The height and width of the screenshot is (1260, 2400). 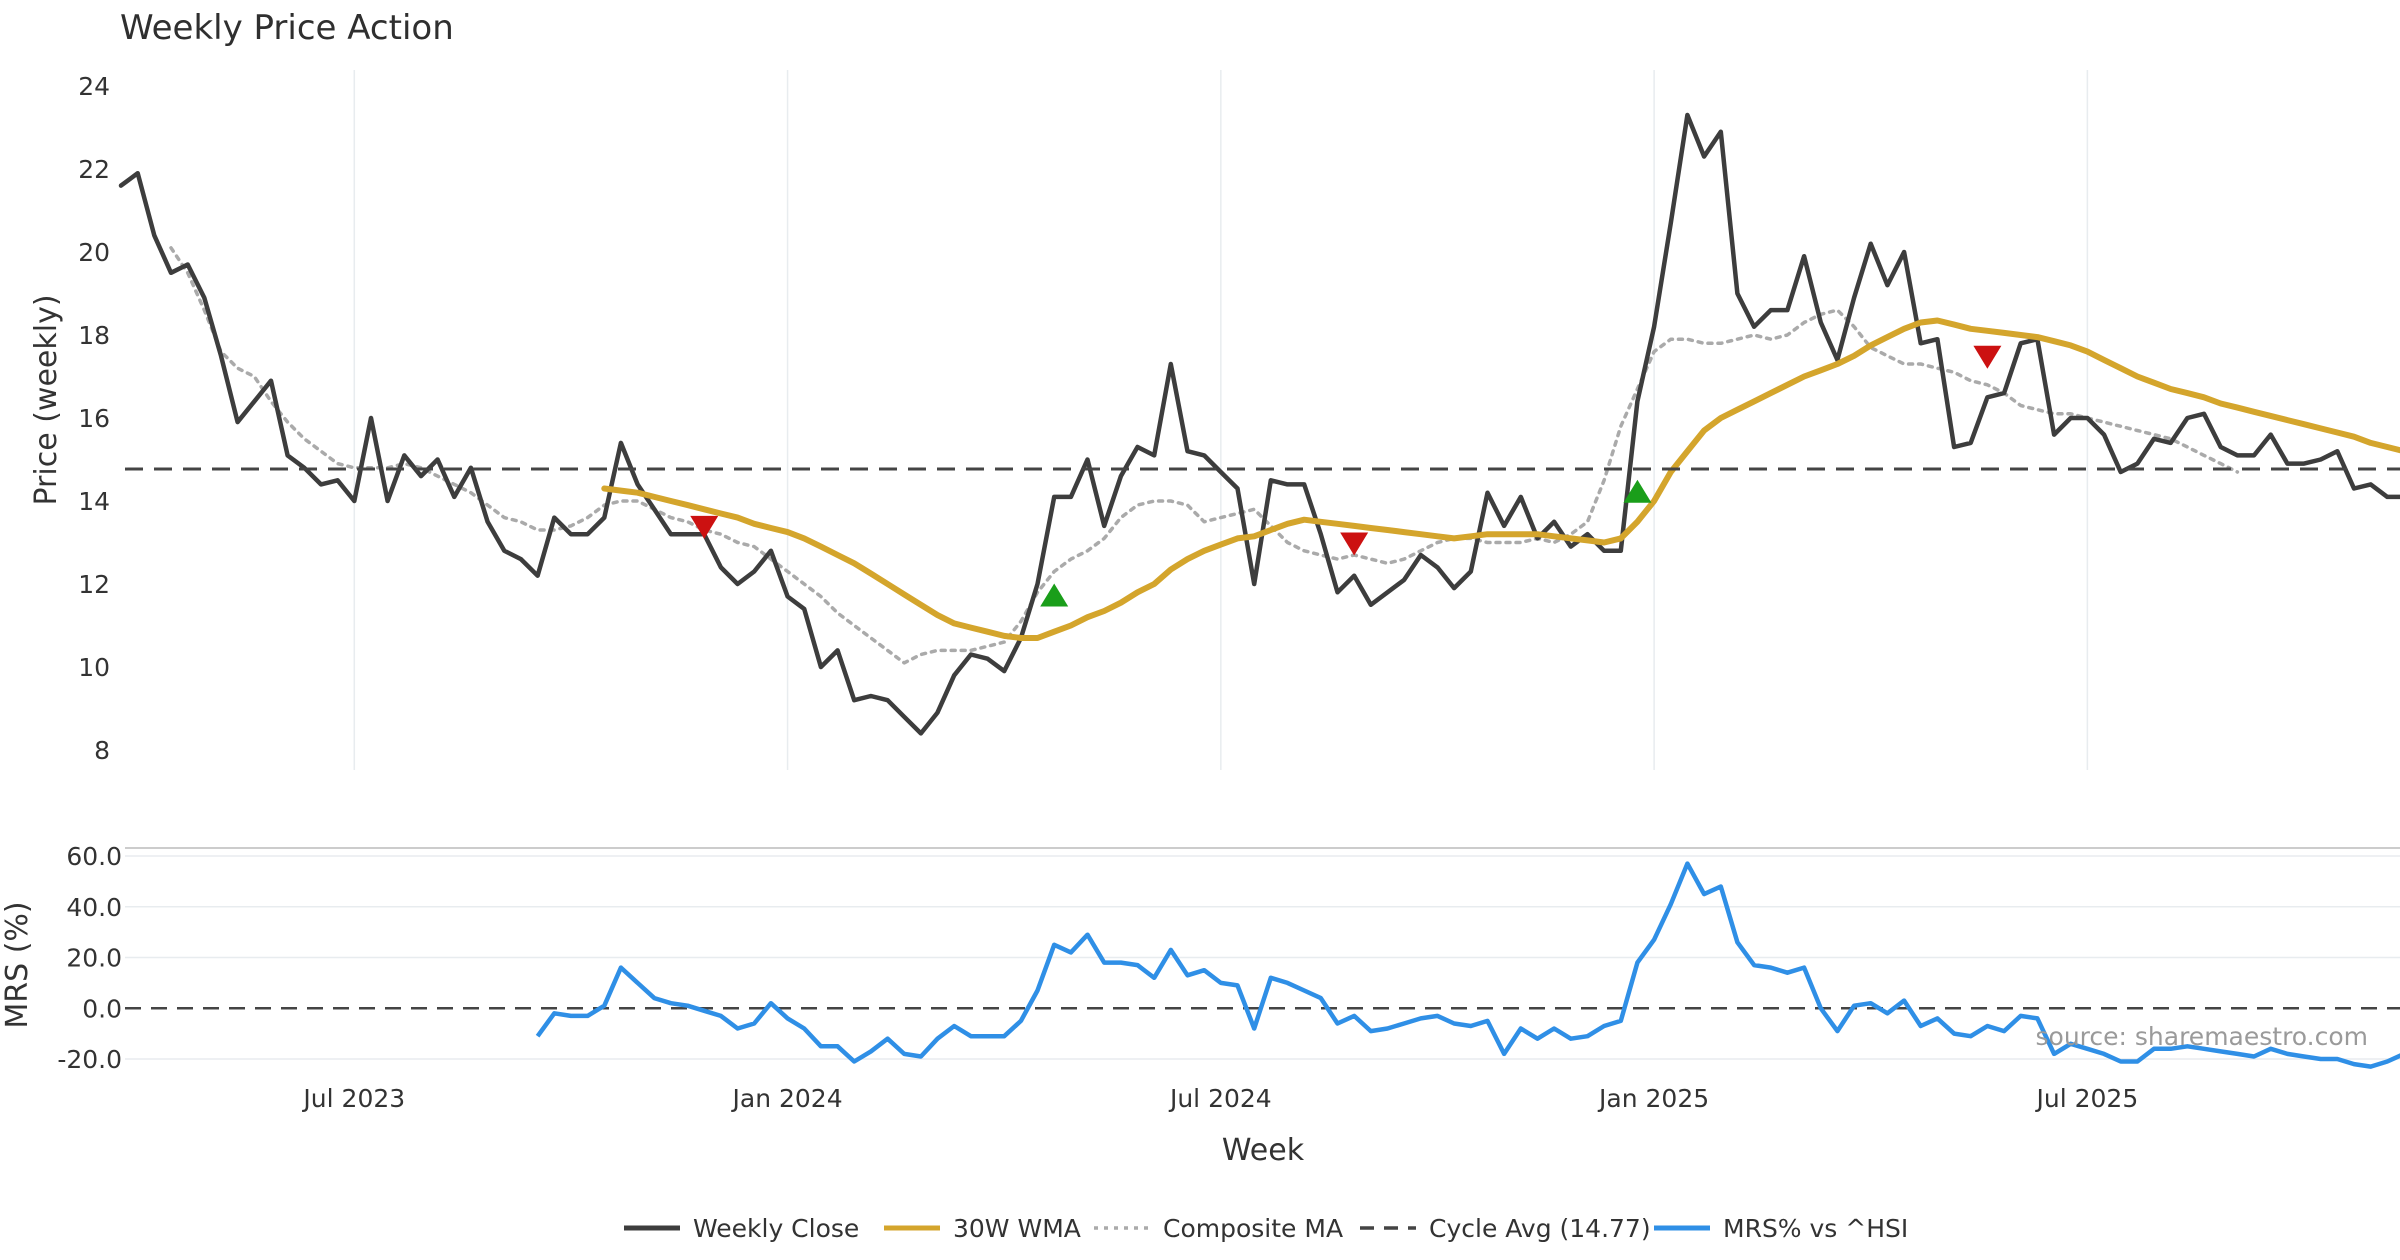 I want to click on legend-label: Cycle Avg (14.77), so click(x=1540, y=1228).